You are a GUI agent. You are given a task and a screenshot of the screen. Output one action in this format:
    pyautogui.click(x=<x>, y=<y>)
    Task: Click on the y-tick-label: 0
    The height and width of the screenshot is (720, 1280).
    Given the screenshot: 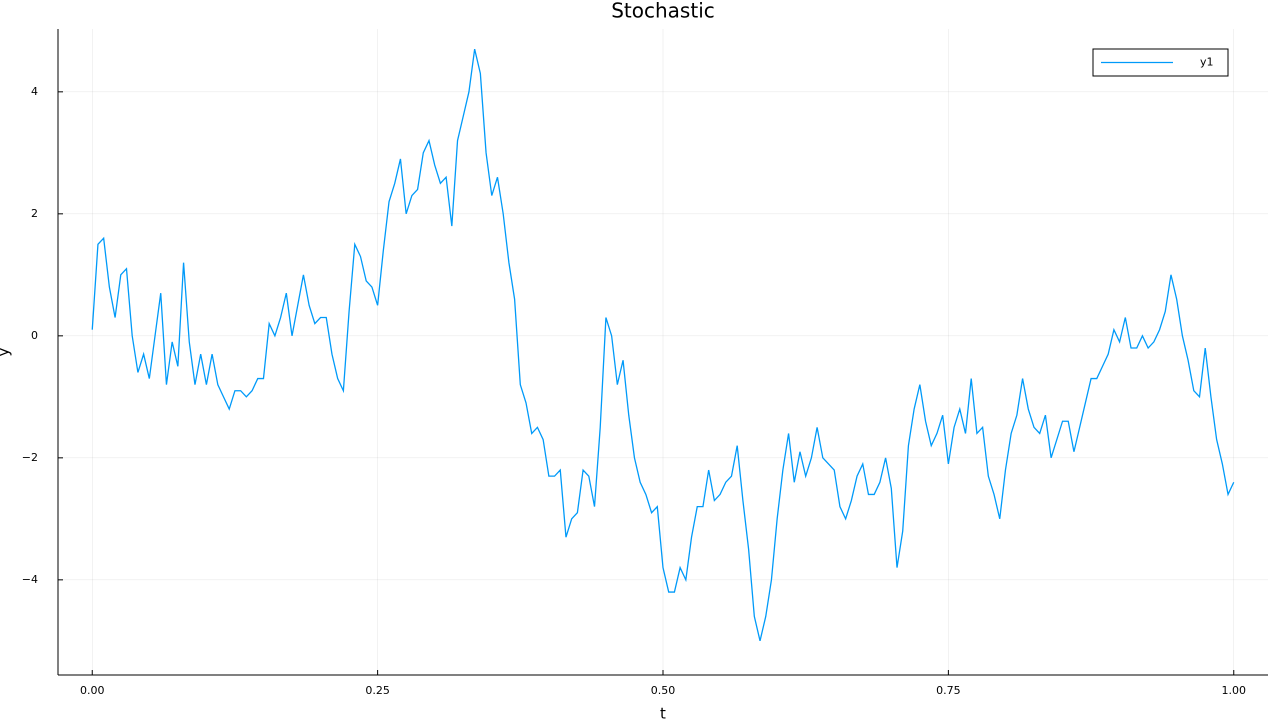 What is the action you would take?
    pyautogui.click(x=34, y=335)
    